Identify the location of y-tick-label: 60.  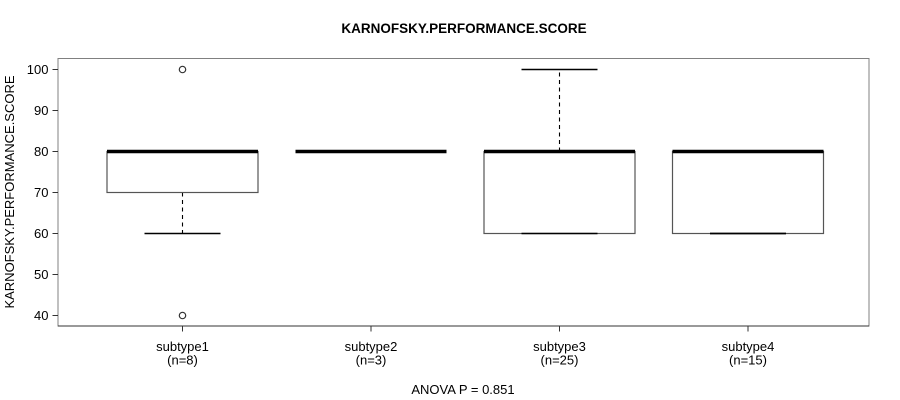
(41, 233).